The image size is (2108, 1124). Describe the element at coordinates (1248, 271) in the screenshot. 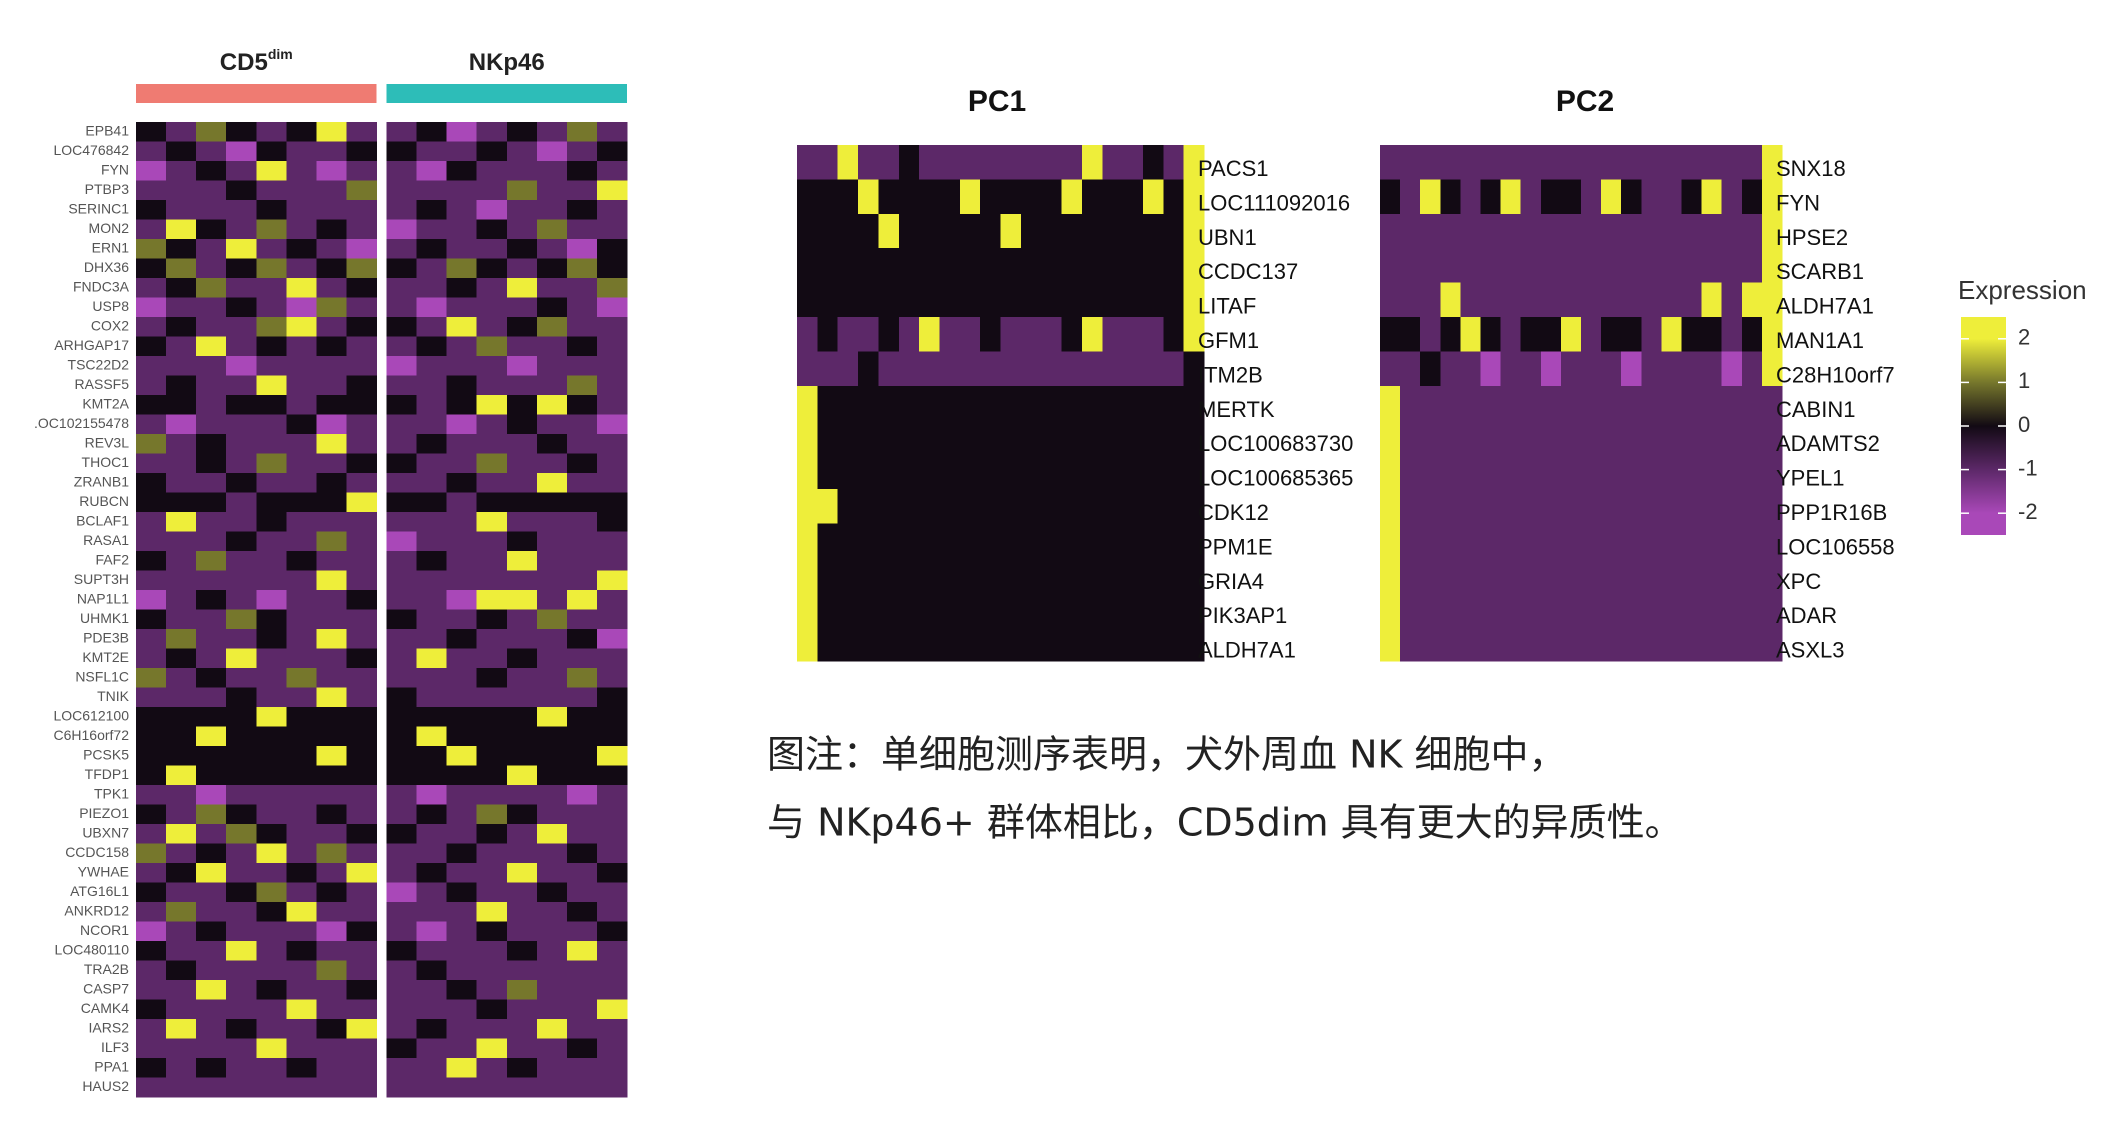

I see `row-label: CCDC137` at that location.